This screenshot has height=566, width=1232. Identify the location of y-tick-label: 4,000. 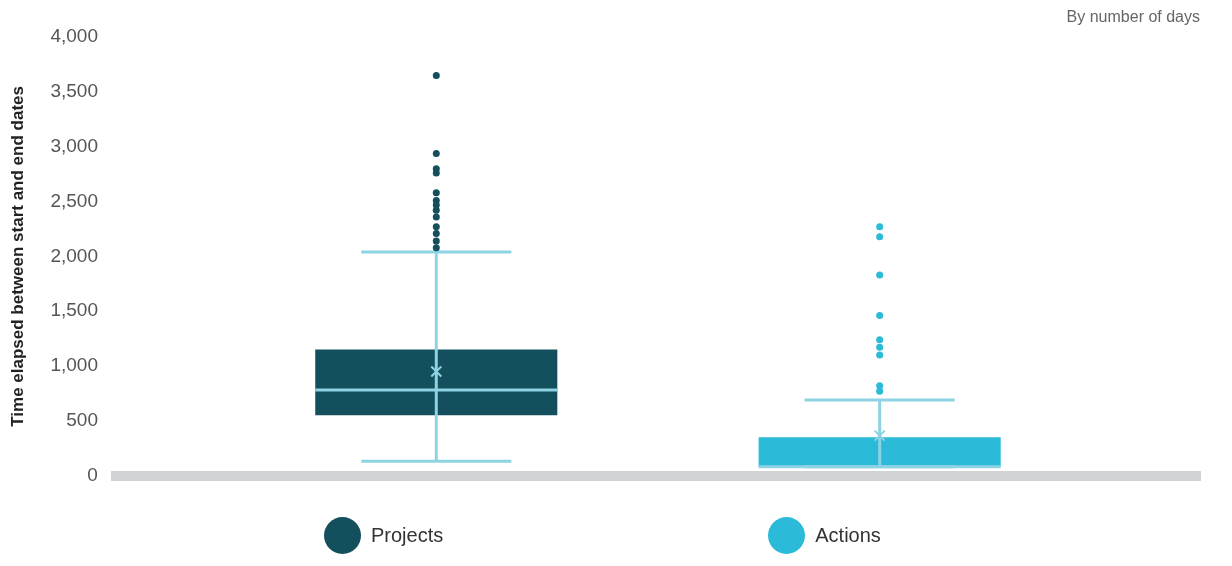
(74, 36).